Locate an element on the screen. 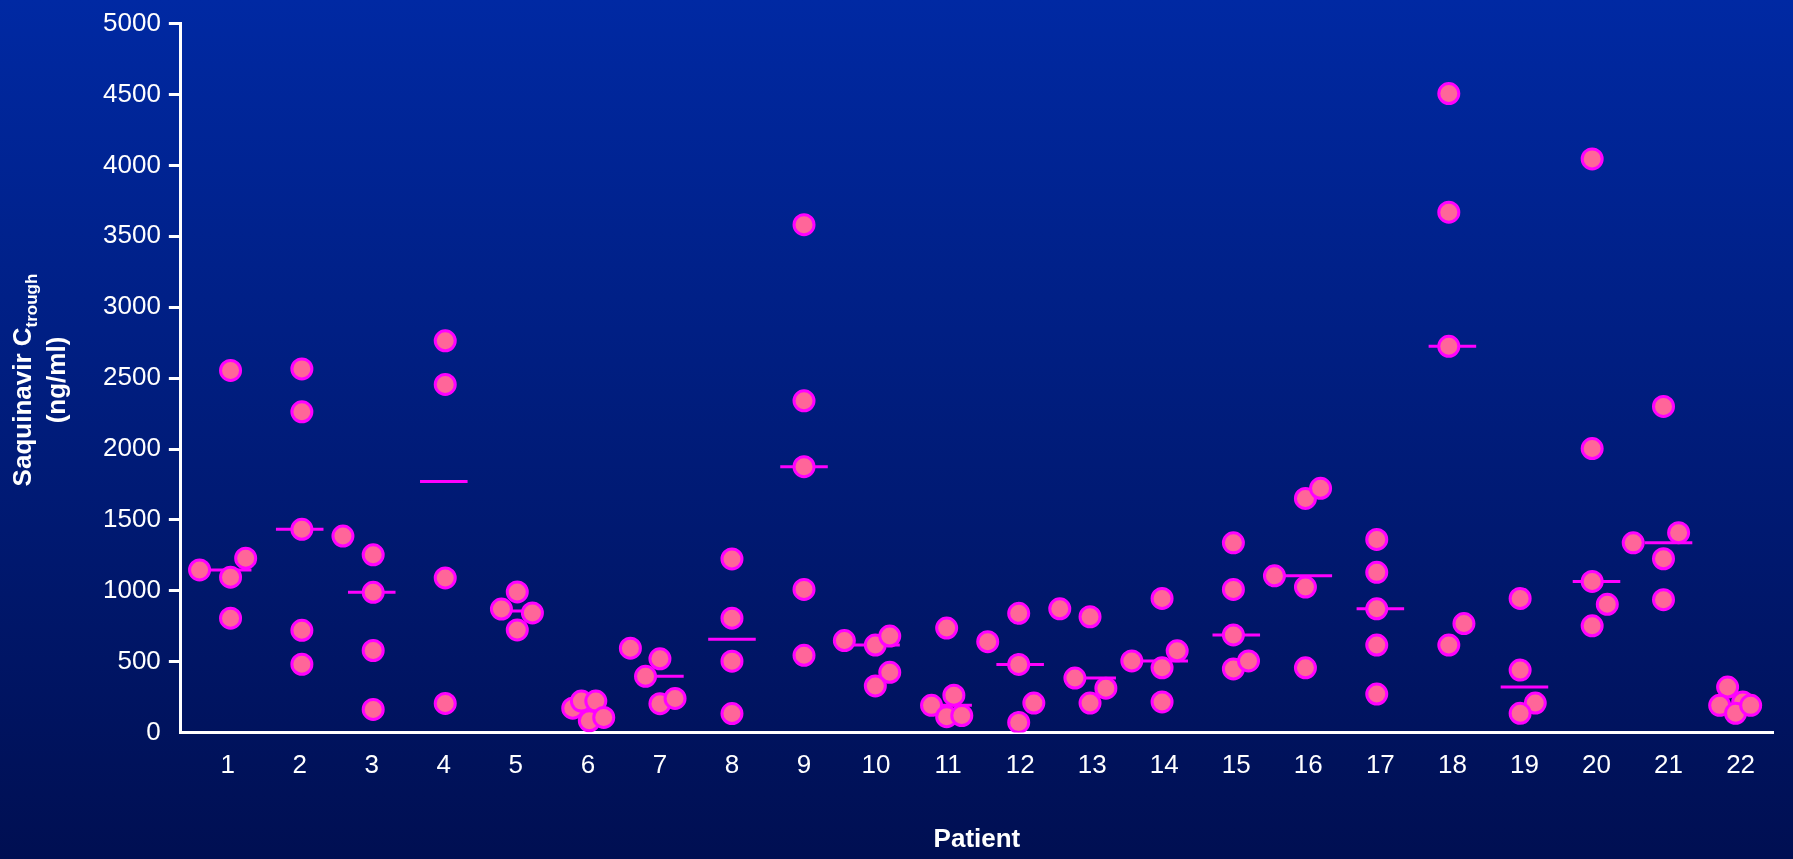 The height and width of the screenshot is (859, 1793). x-tick-label: 22 is located at coordinates (1741, 764).